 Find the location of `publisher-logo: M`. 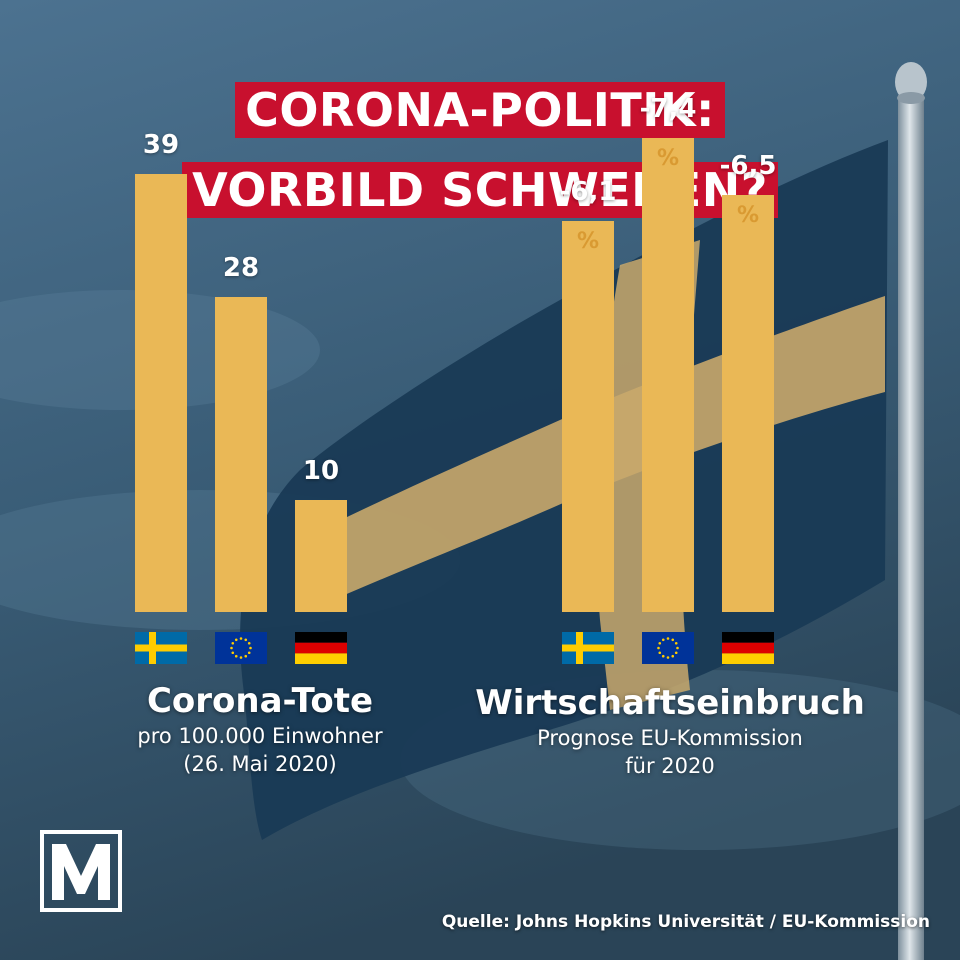

publisher-logo: M is located at coordinates (81, 871).